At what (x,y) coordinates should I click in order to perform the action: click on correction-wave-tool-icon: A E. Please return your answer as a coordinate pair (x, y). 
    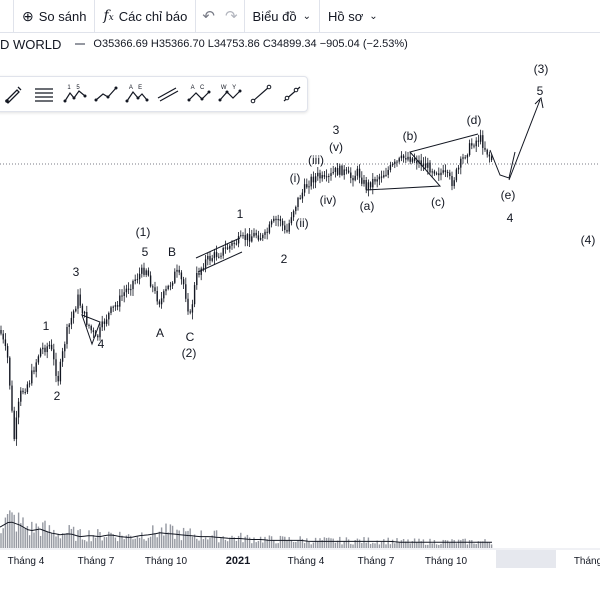
    Looking at the image, I should click on (136, 94).